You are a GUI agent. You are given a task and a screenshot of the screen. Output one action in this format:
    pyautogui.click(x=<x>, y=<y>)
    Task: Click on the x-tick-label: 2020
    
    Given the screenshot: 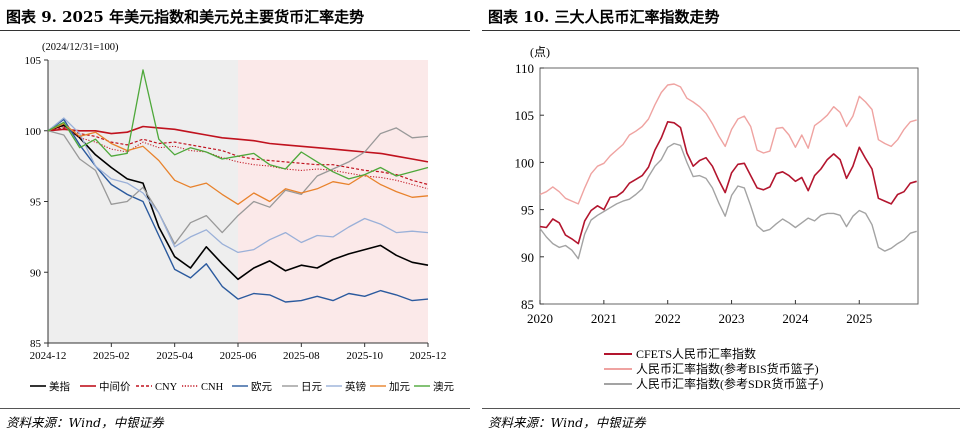 What is the action you would take?
    pyautogui.click(x=540, y=318)
    